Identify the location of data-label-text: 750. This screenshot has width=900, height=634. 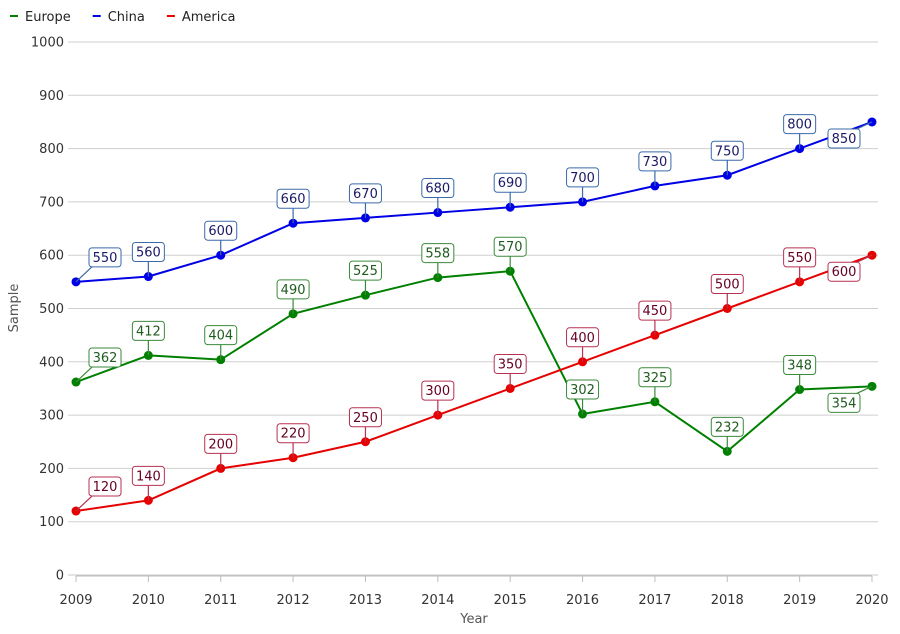
(727, 151).